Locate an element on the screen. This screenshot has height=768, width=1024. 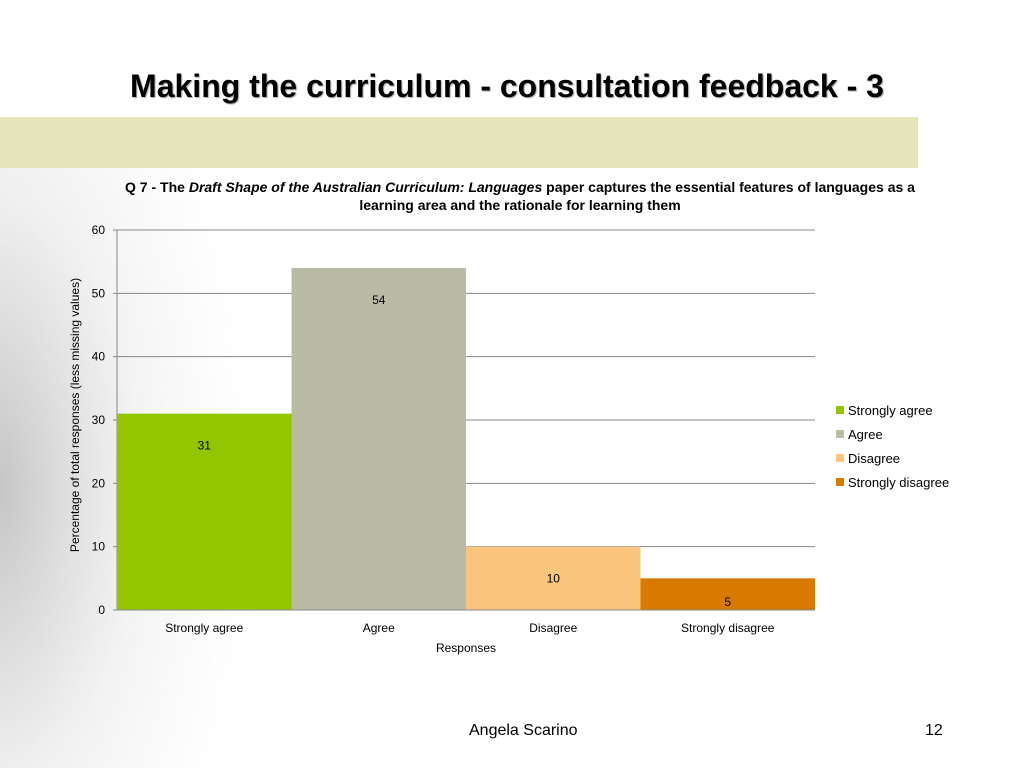
legend-label: Strongly agree is located at coordinates (890, 410).